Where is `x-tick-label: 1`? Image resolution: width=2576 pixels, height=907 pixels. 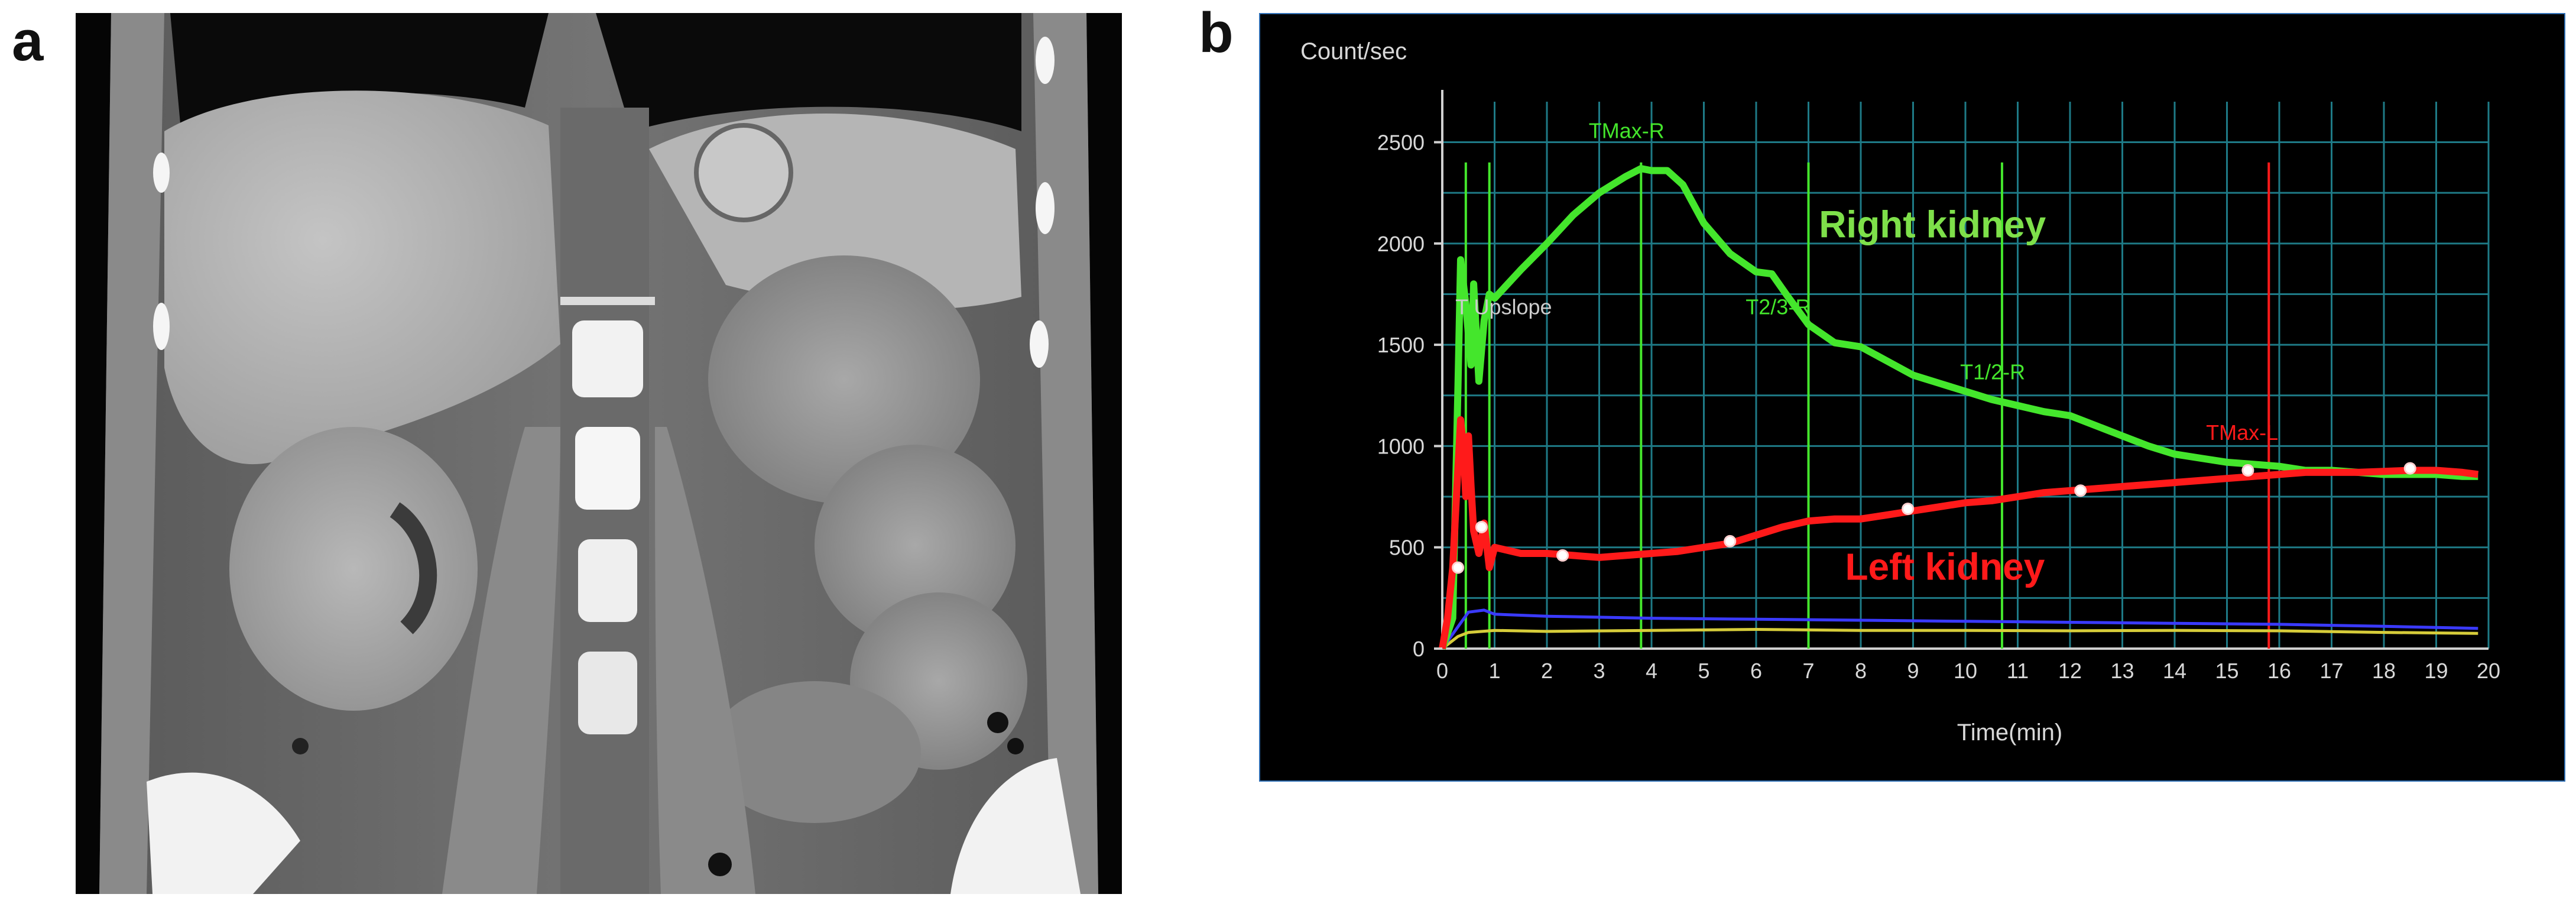
x-tick-label: 1 is located at coordinates (1494, 671).